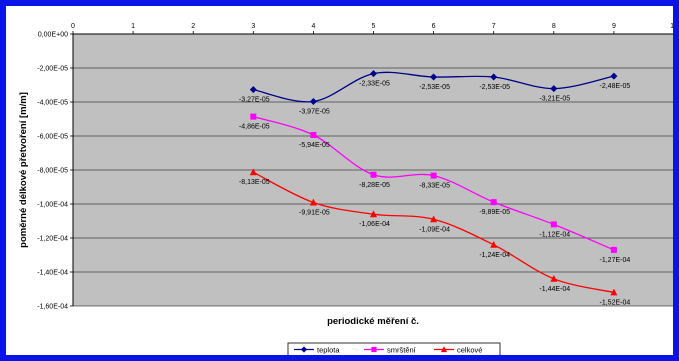 The image size is (679, 361). Describe the element at coordinates (73, 26) in the screenshot. I see `x-tick-label: 0` at that location.